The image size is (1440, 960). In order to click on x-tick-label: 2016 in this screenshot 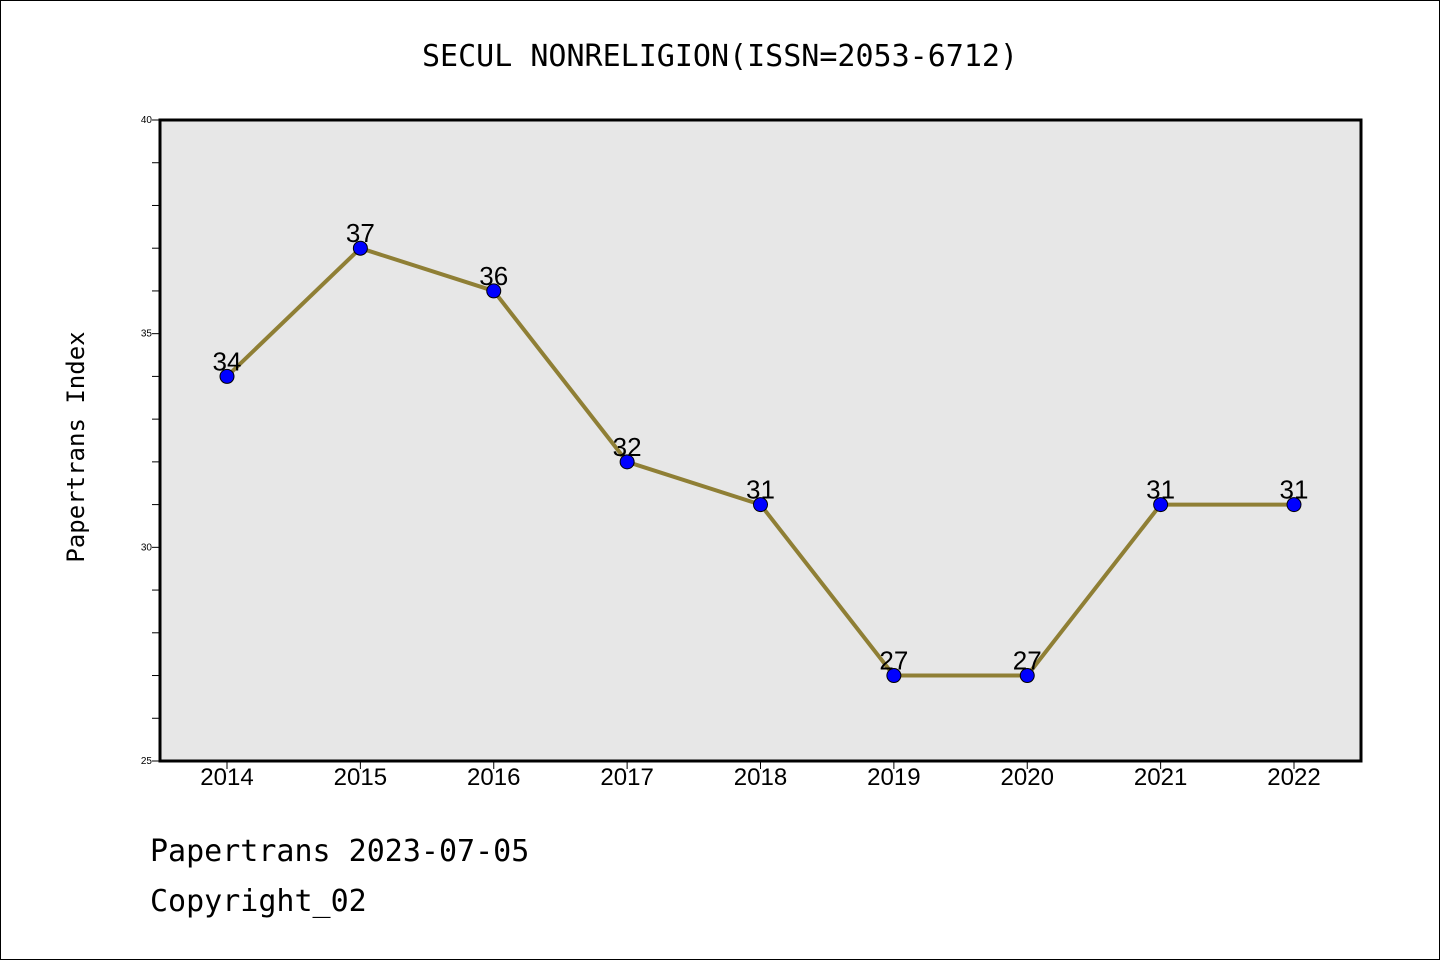, I will do `click(493, 777)`.